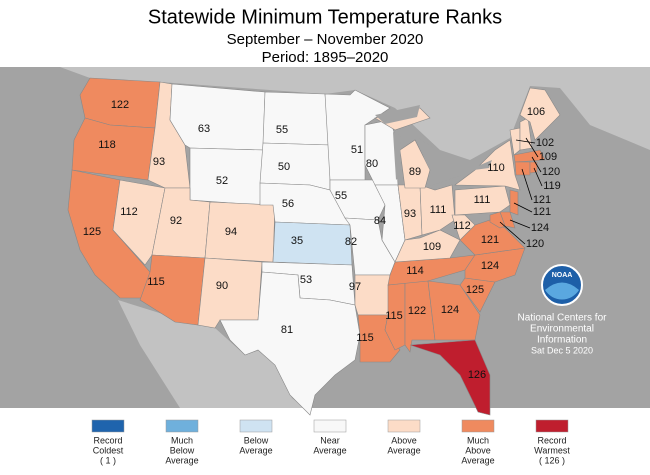  What do you see at coordinates (372, 164) in the screenshot?
I see `state-rank: 80` at bounding box center [372, 164].